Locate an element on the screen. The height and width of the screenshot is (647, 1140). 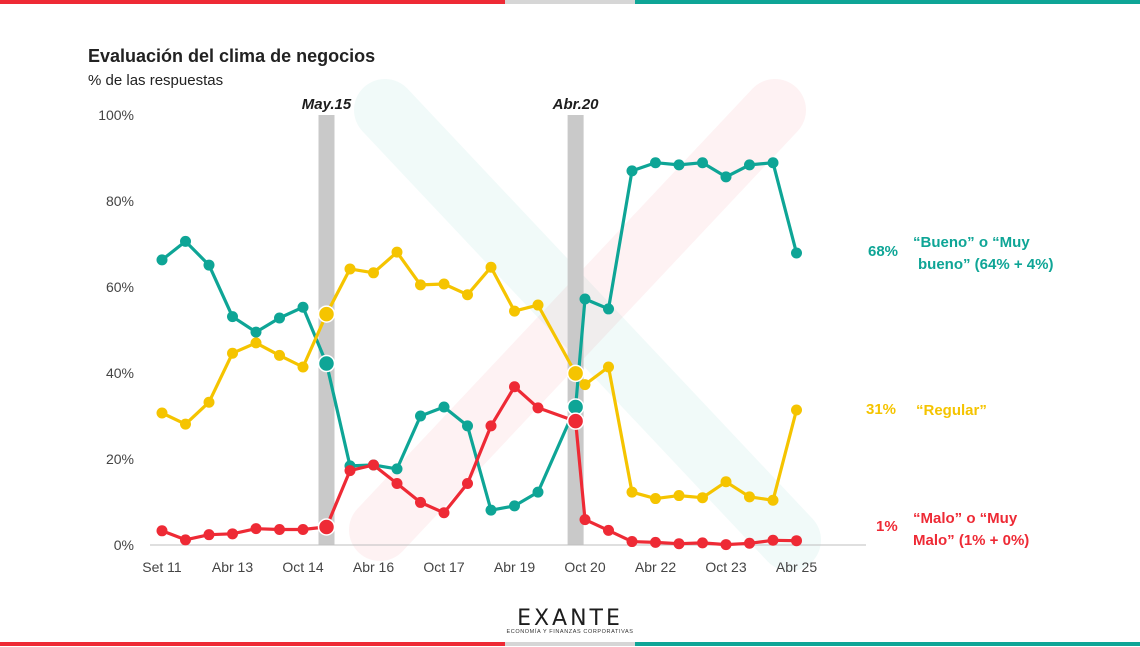
x-tick-label: Oct 23 is located at coordinates (725, 567).